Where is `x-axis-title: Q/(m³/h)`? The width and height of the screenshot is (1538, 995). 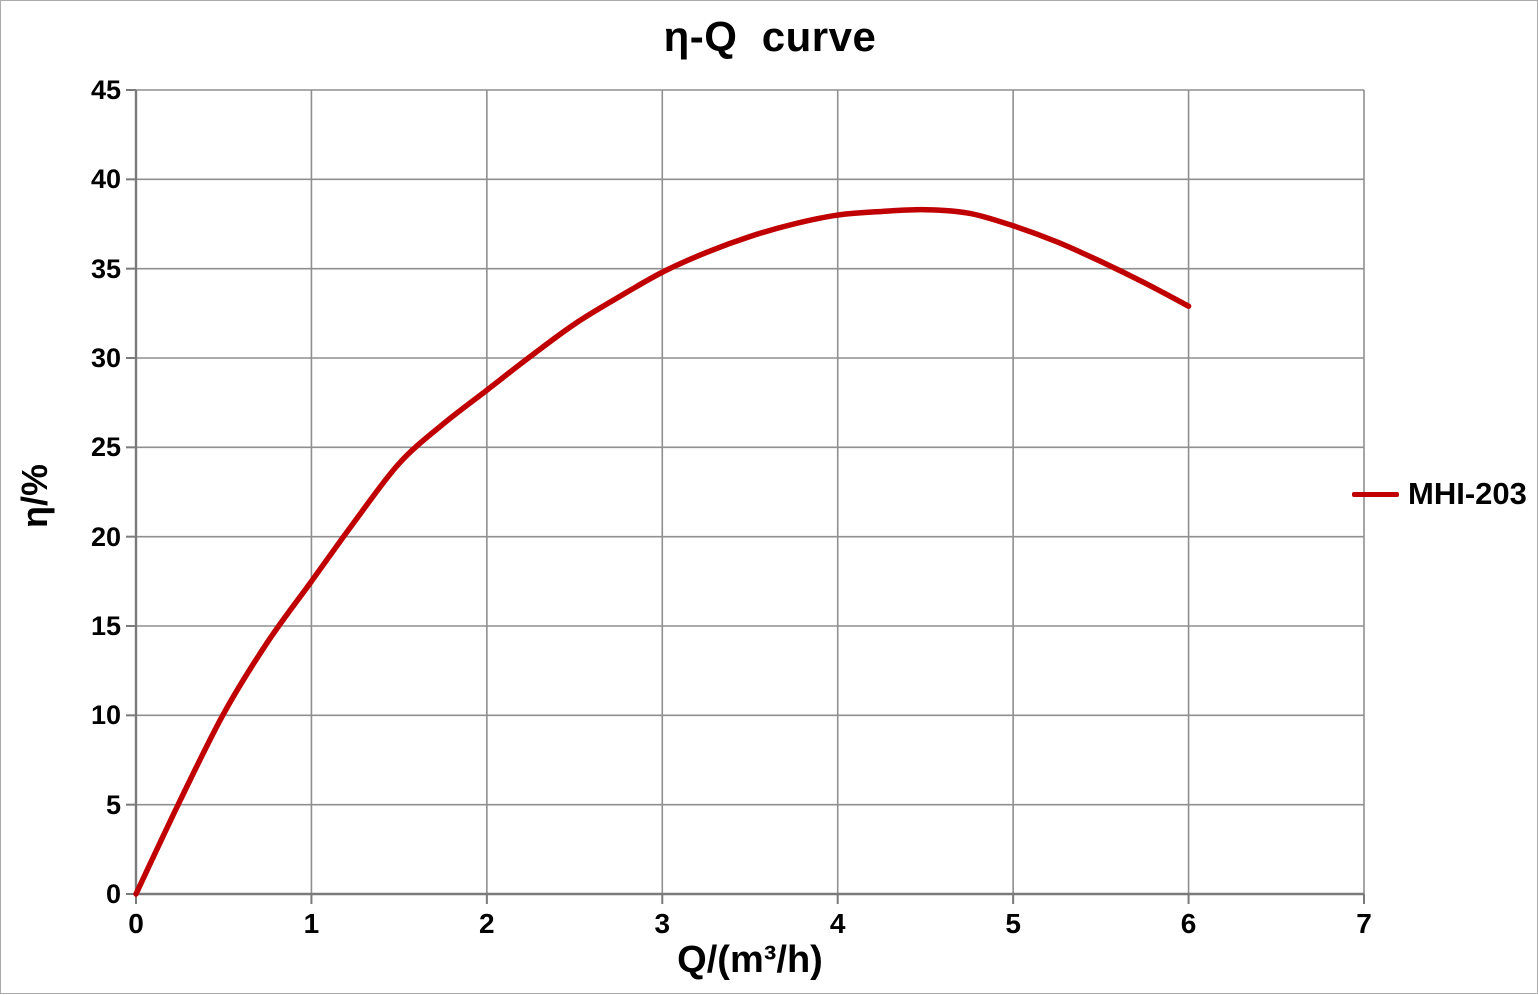 x-axis-title: Q/(m³/h) is located at coordinates (750, 960).